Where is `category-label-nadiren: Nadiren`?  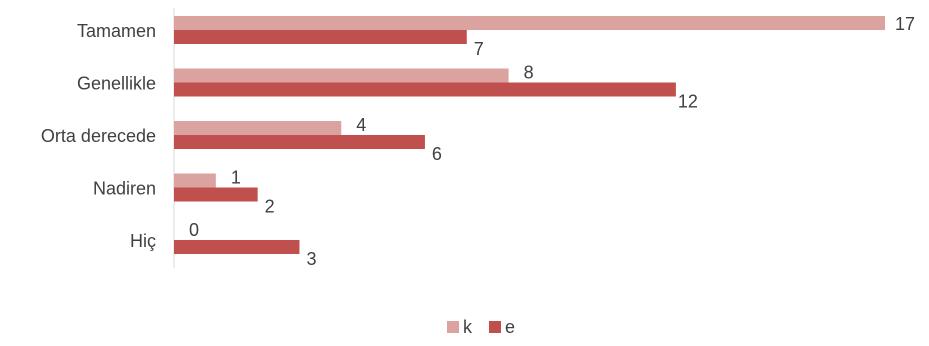
category-label-nadiren: Nadiren is located at coordinates (124, 189).